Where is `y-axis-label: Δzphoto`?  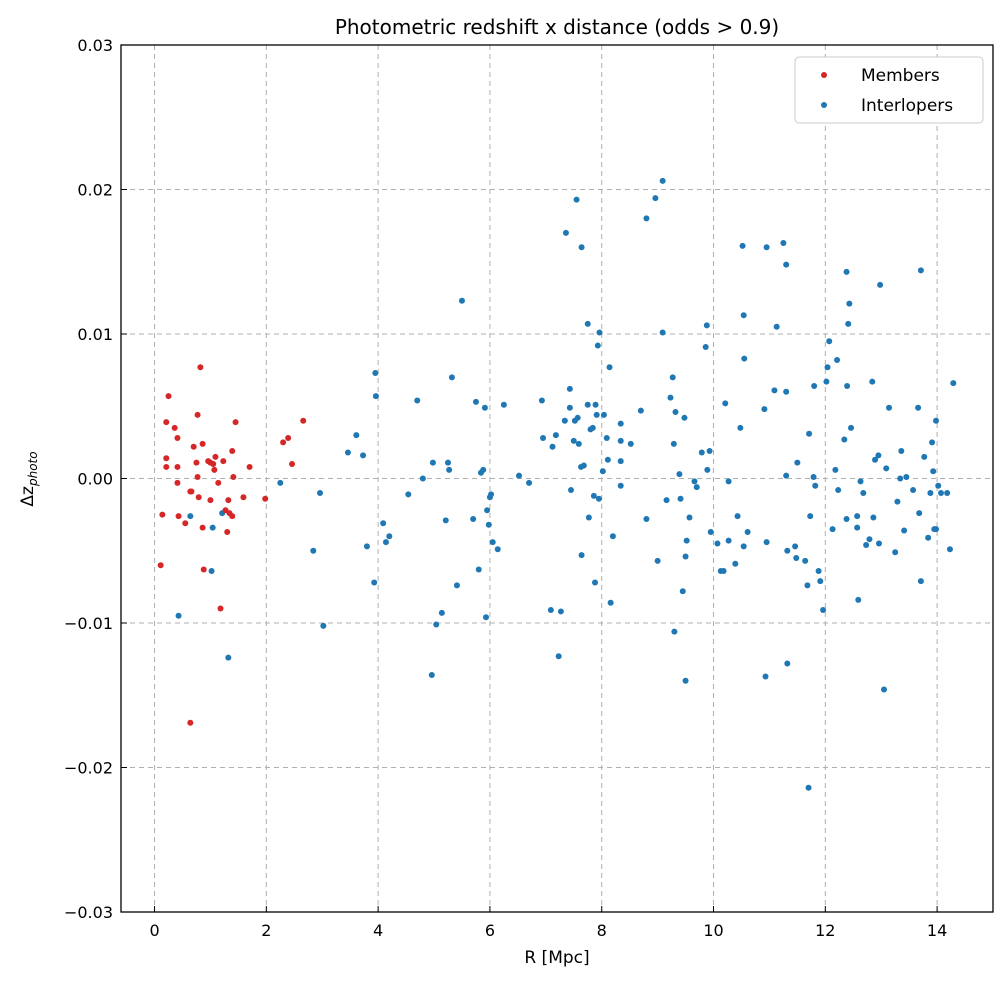 y-axis-label: Δzphoto is located at coordinates (29, 478).